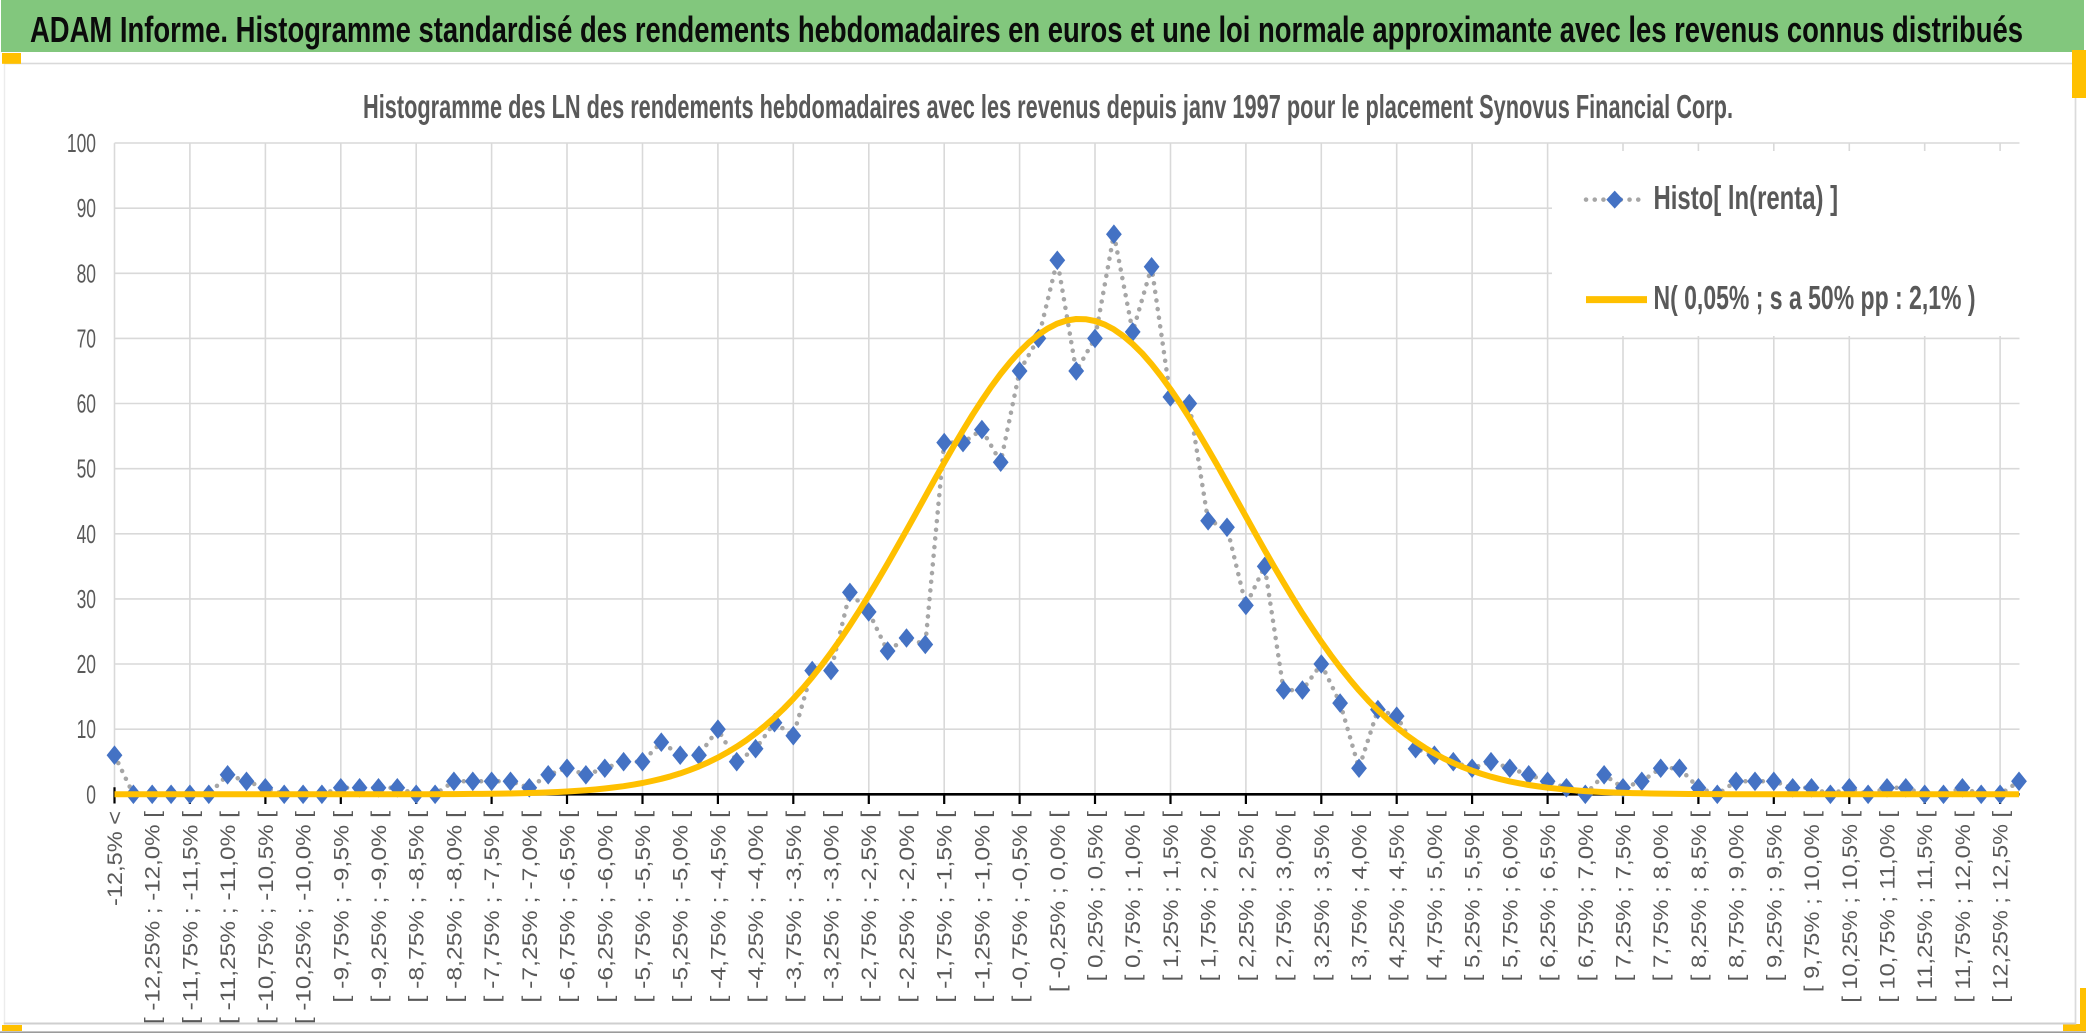  I want to click on svg-text: [ -8,75% ; -8,5% [, so click(417, 907).